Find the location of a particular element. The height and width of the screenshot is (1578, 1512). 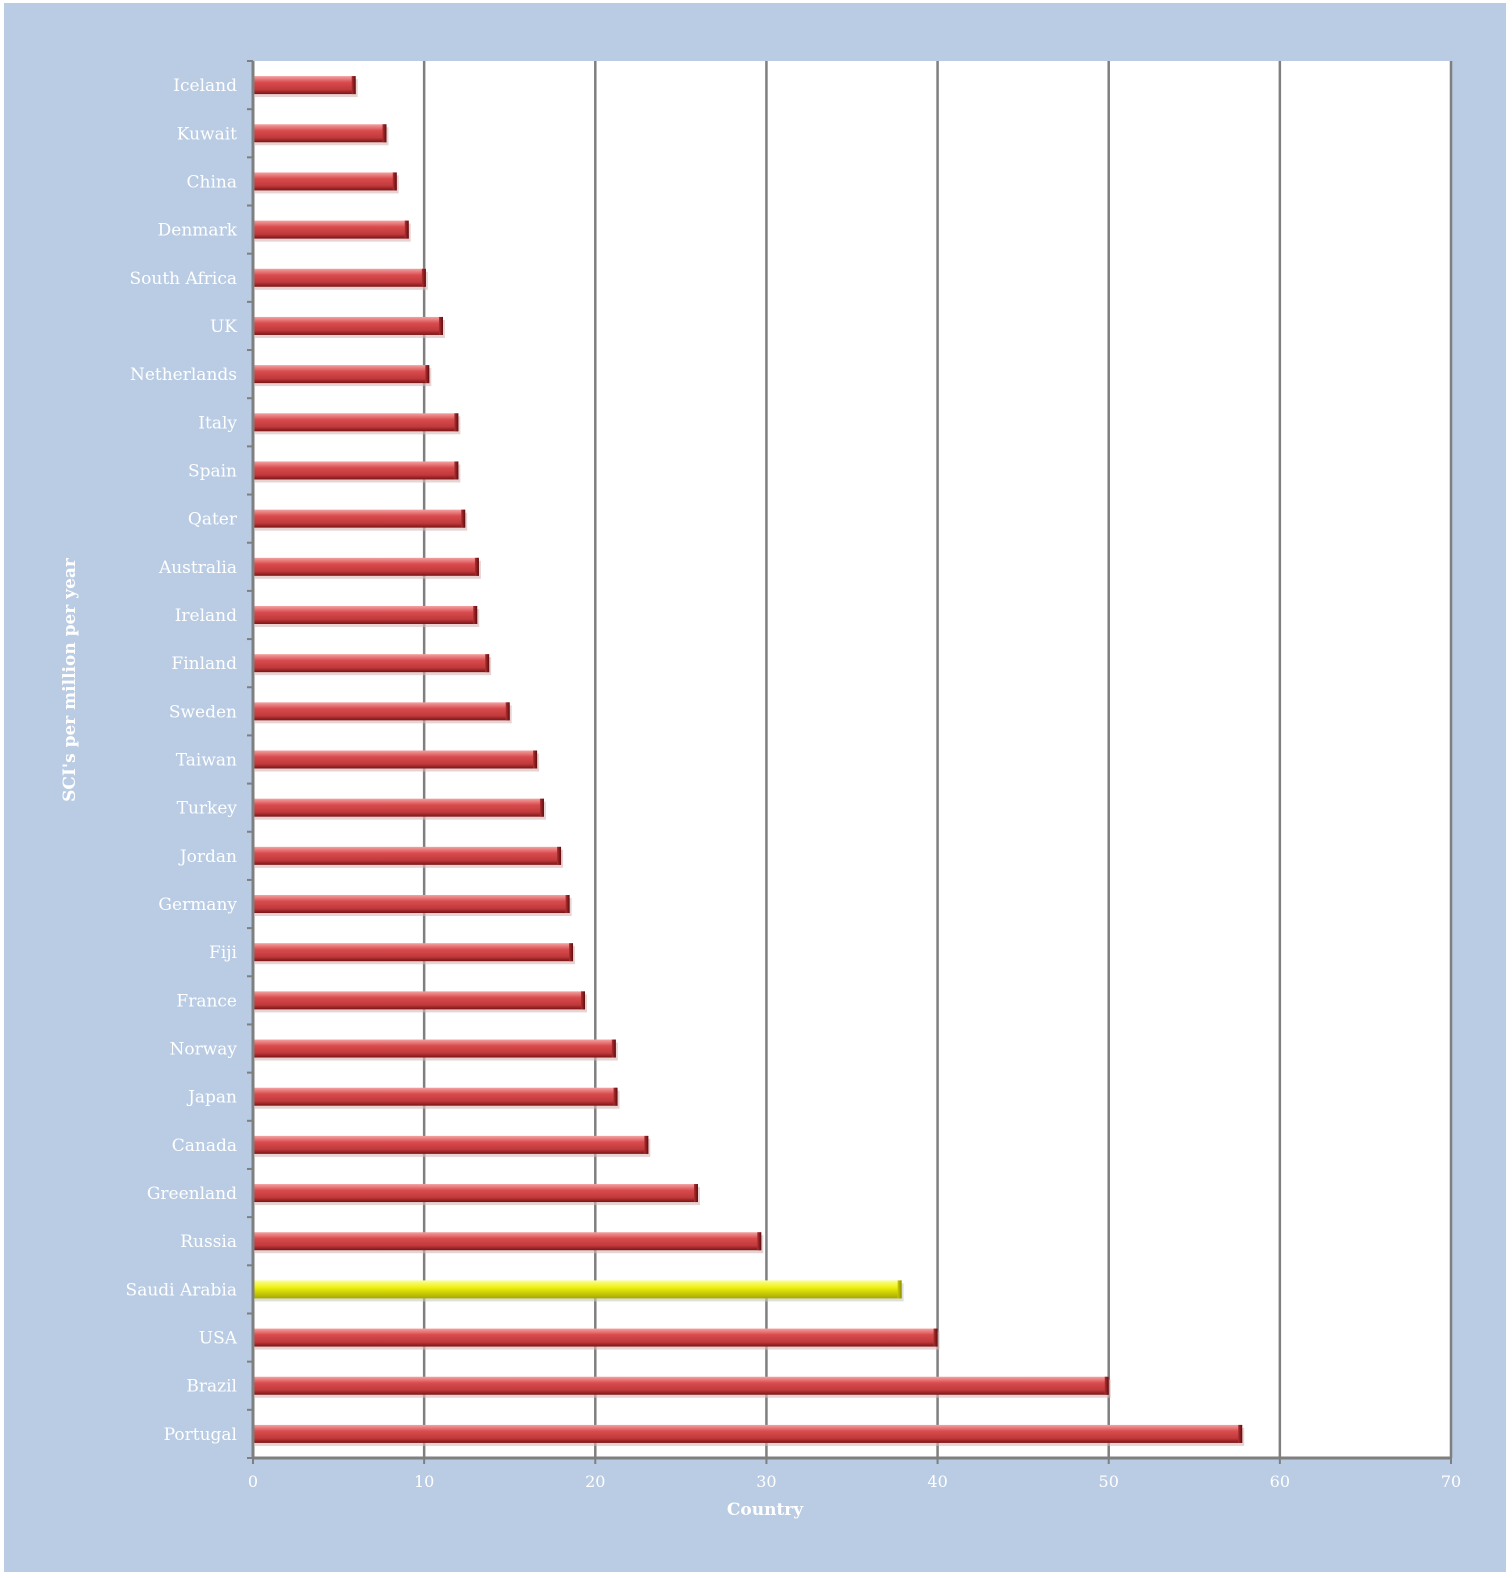

bar-usa is located at coordinates (596, 1339).